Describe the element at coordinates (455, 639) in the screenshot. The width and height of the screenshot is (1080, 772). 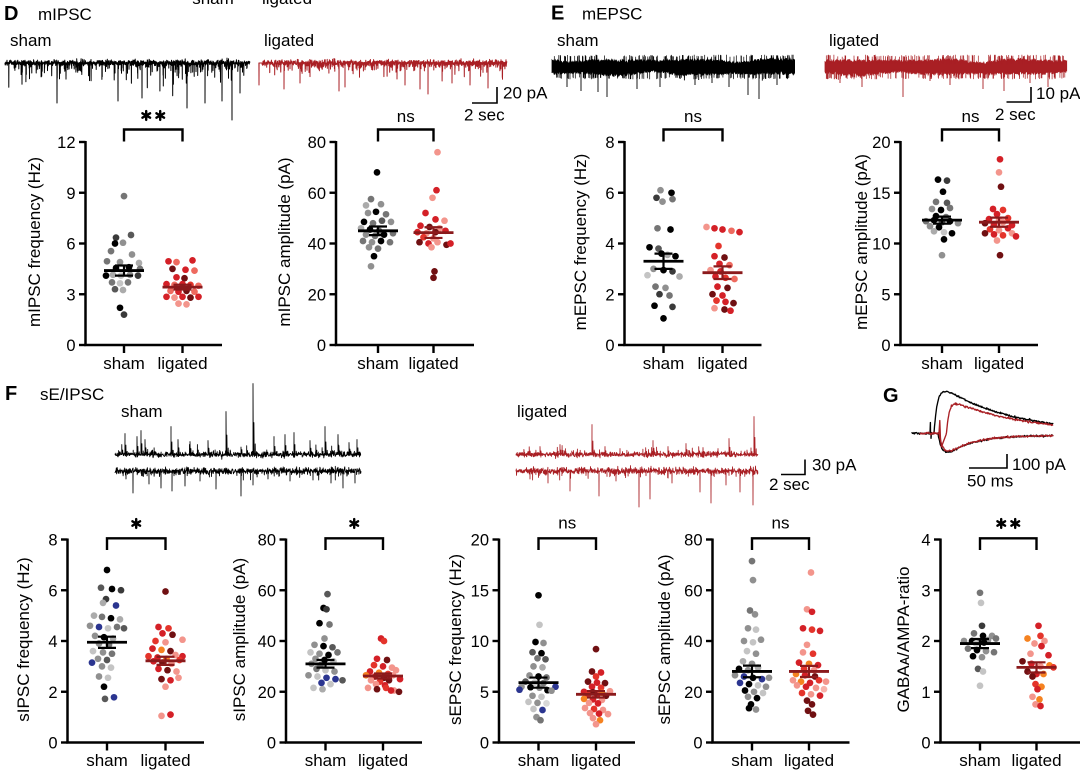
I see `svg-text: sEPSC frequency (Hz)` at that location.